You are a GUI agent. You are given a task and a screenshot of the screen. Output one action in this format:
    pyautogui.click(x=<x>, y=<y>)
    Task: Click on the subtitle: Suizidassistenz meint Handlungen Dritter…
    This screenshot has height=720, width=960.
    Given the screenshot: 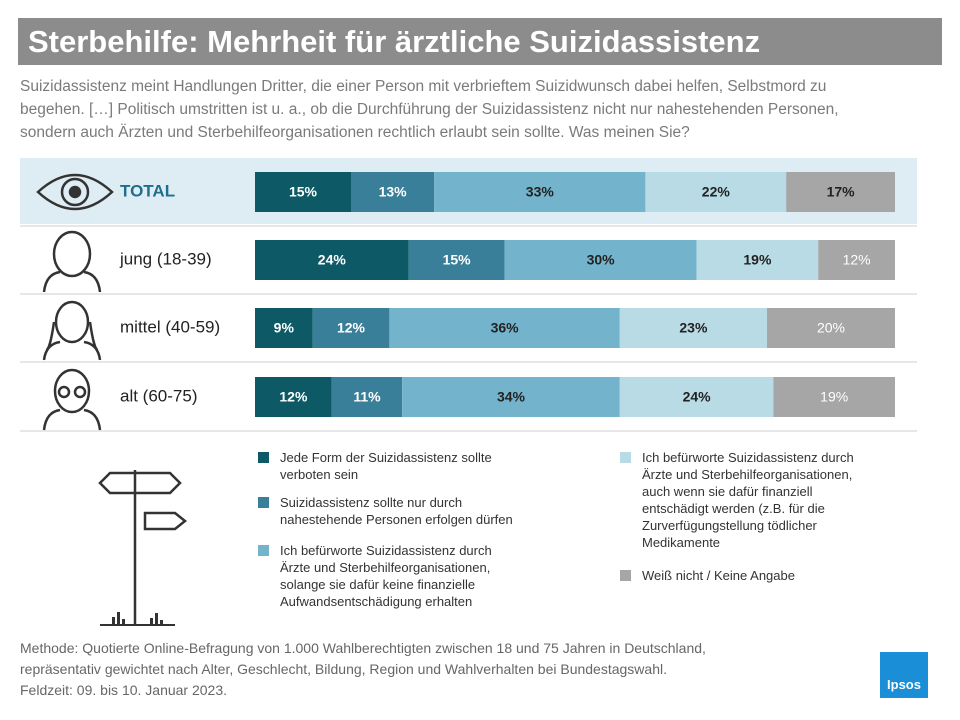 What is the action you would take?
    pyautogui.click(x=423, y=86)
    